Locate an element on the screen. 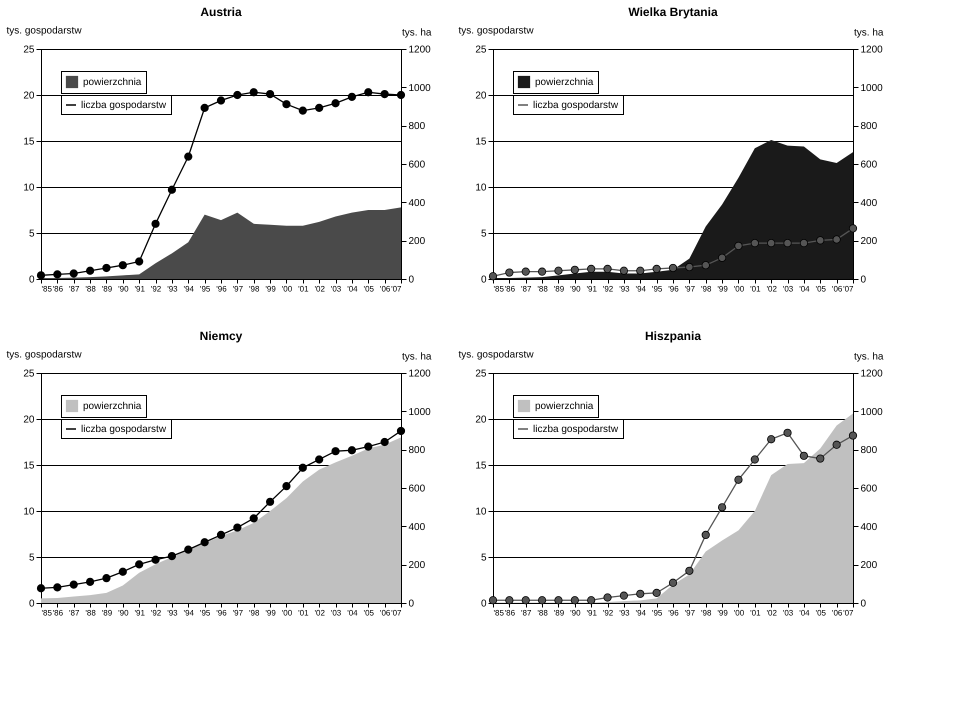 The image size is (961, 708). y-tick-label: 5 is located at coordinates (483, 234).